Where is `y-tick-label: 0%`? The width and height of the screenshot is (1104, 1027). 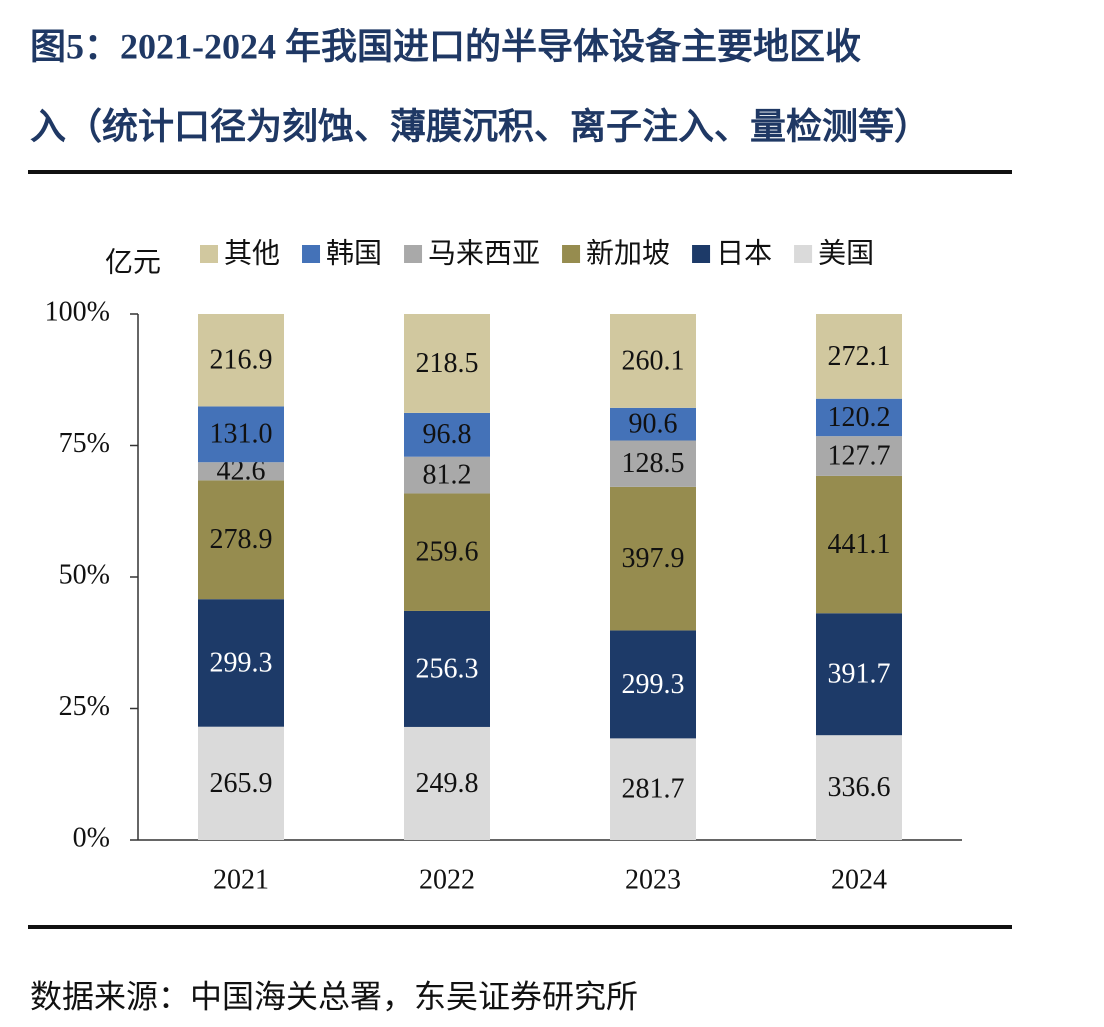 y-tick-label: 0% is located at coordinates (91, 837).